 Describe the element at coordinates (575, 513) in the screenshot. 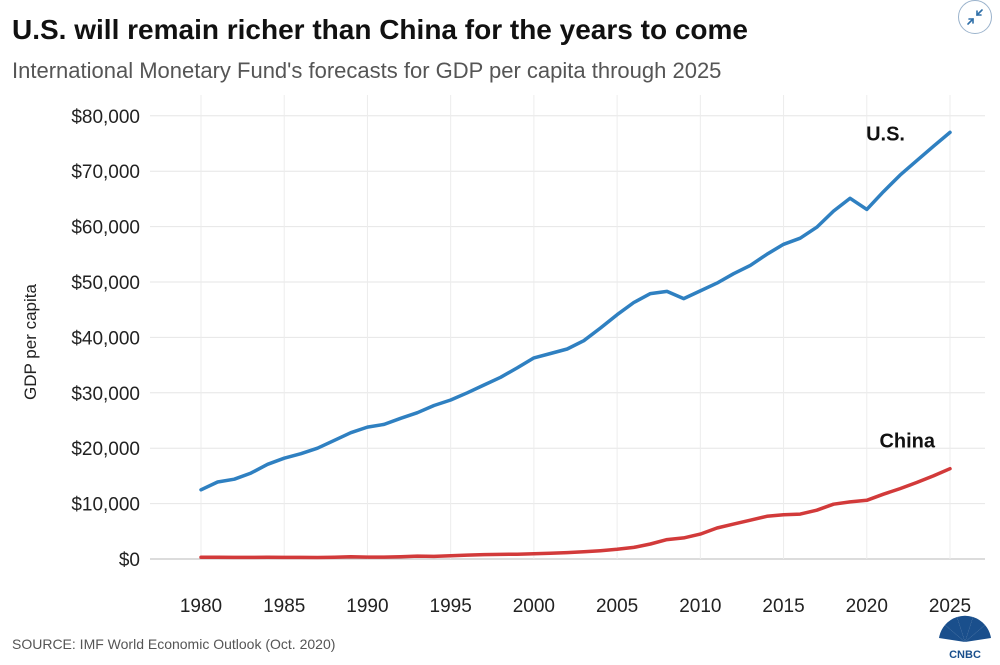

I see `series-line-china` at that location.